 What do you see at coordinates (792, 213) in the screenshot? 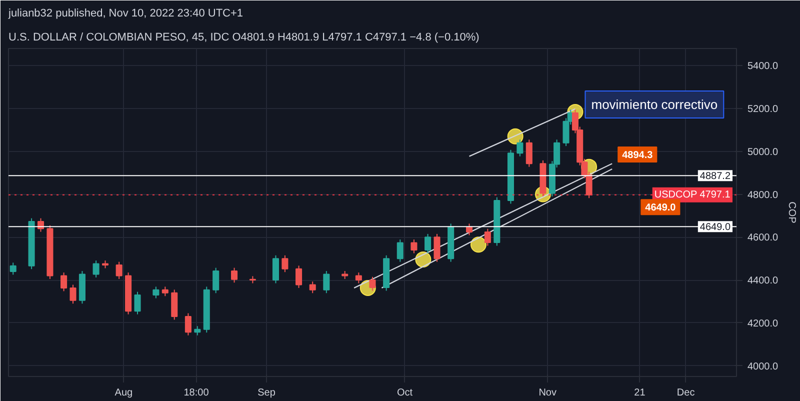
I see `y-axis-title: COP` at bounding box center [792, 213].